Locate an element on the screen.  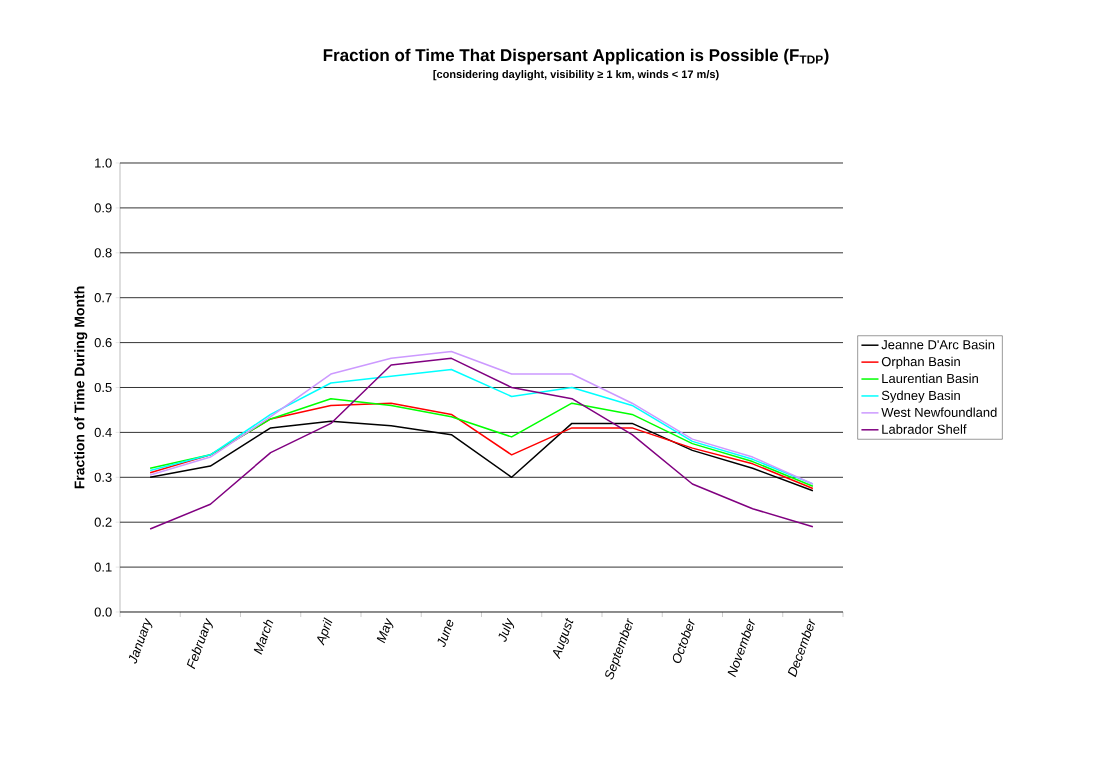
x-tick-label: June is located at coordinates (445, 633).